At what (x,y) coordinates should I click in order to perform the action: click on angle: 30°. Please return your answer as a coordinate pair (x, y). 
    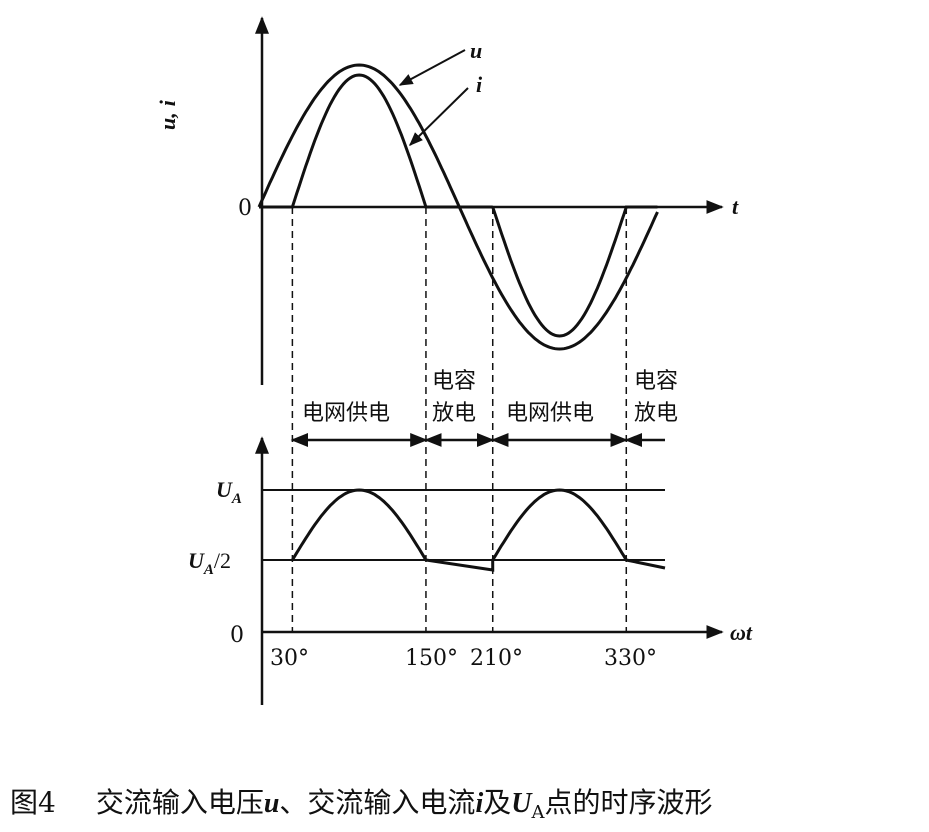
    Looking at the image, I should click on (289, 658).